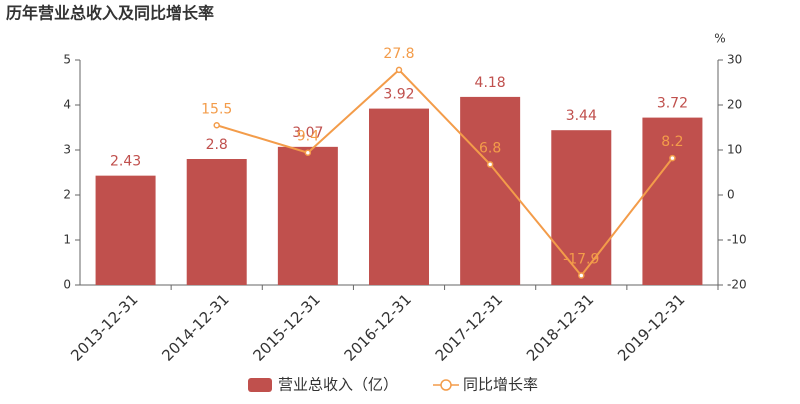  What do you see at coordinates (734, 60) in the screenshot?
I see `y2-tick-label: 30` at bounding box center [734, 60].